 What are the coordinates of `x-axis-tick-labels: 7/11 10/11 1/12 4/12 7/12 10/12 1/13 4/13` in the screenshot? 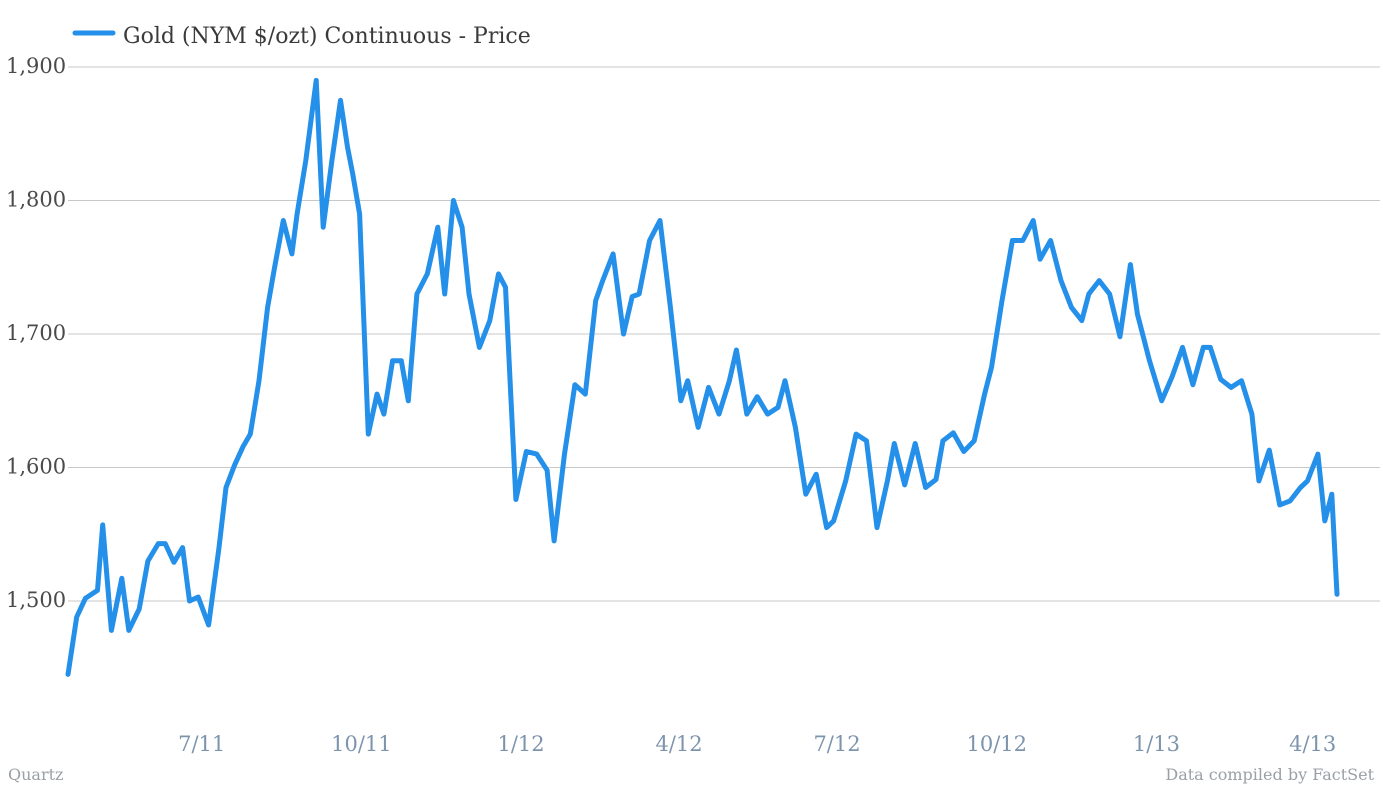 It's located at (757, 744).